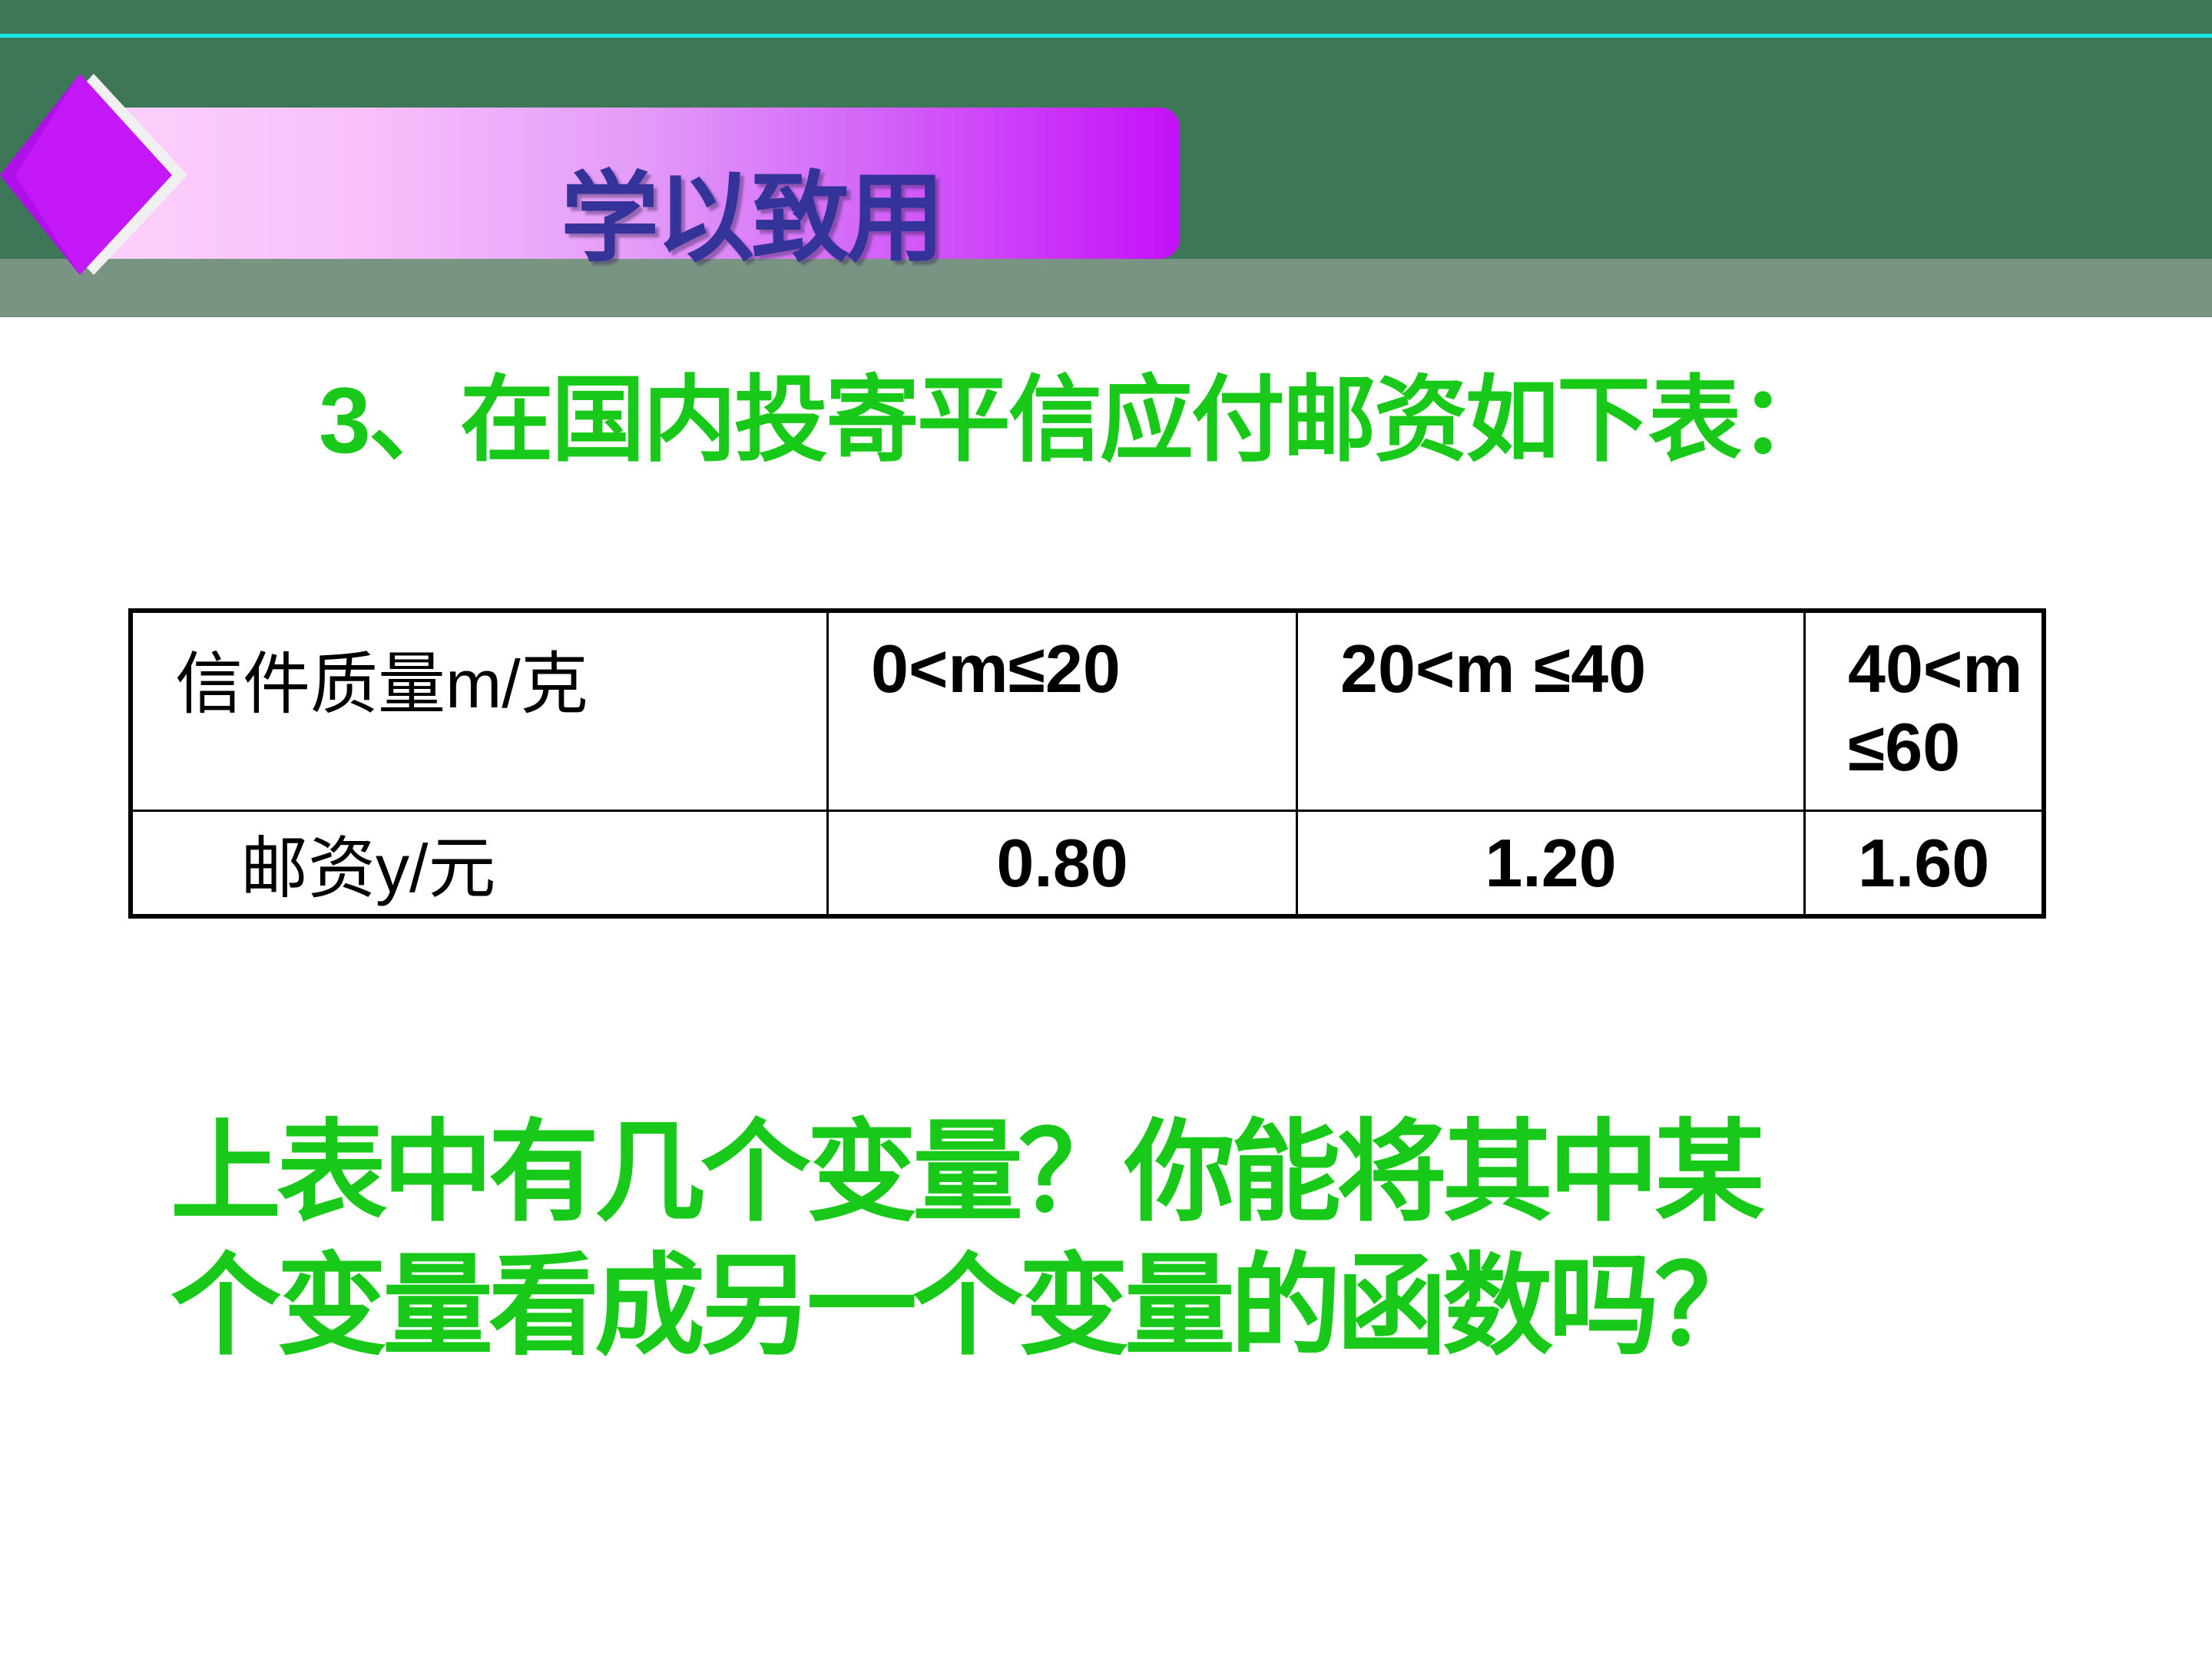 The width and height of the screenshot is (2212, 1659). What do you see at coordinates (1924, 710) in the screenshot?
I see `table-cell: 40<m ≤60` at bounding box center [1924, 710].